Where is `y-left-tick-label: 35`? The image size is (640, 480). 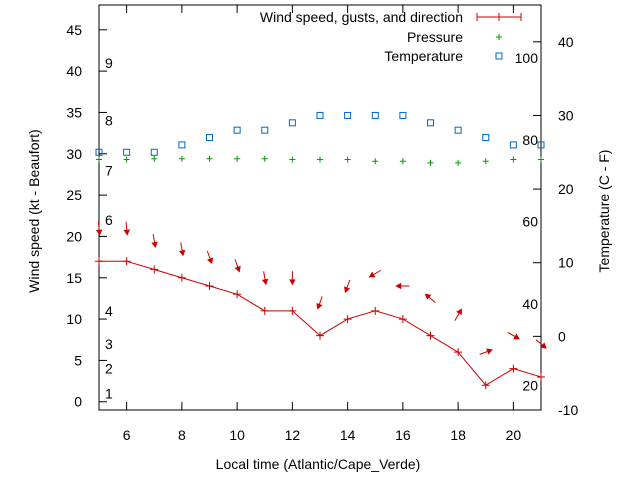
y-left-tick-label: 35 is located at coordinates (74, 112).